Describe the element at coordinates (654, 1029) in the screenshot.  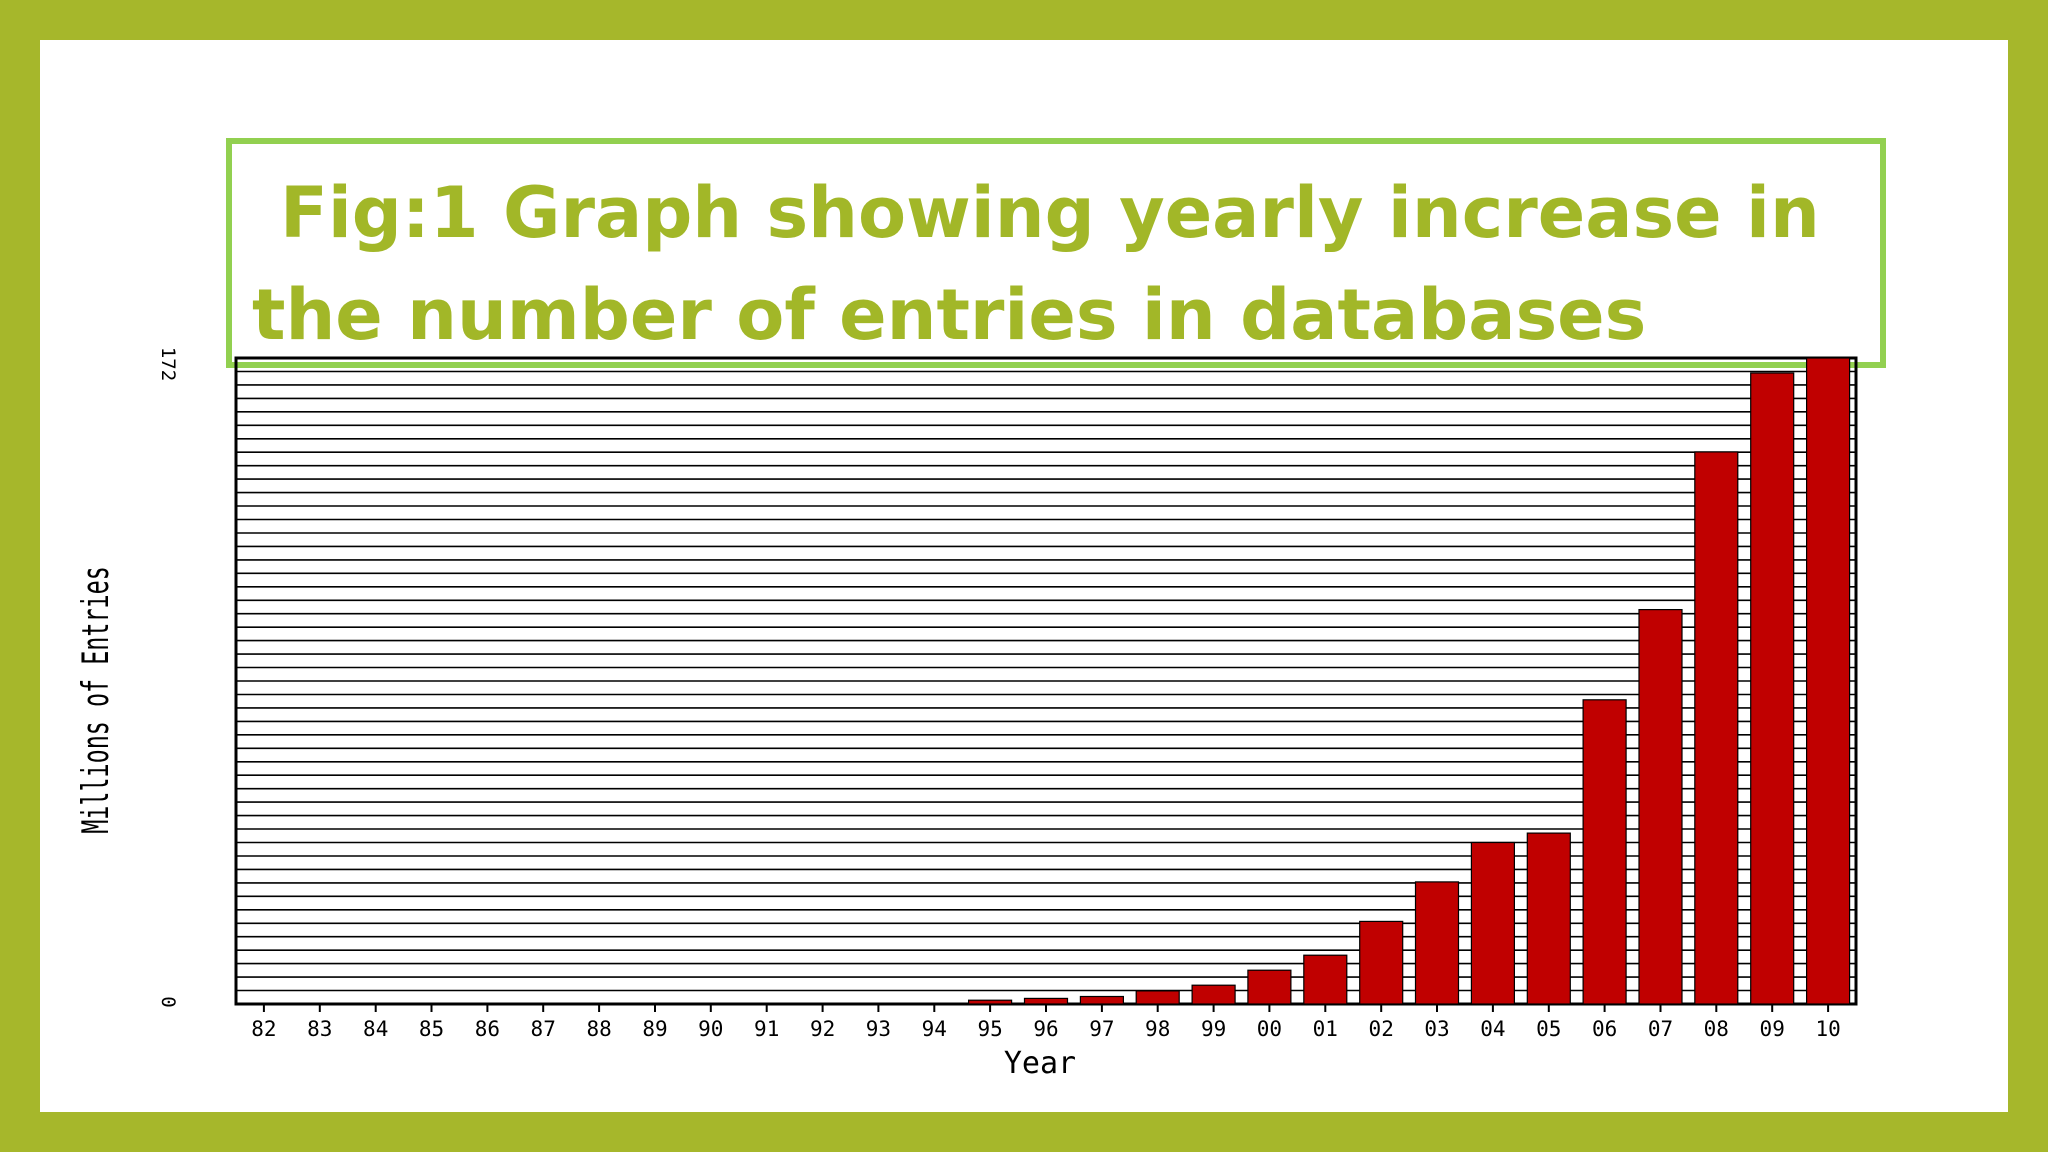
I see `x-tick-label-89: 89` at that location.